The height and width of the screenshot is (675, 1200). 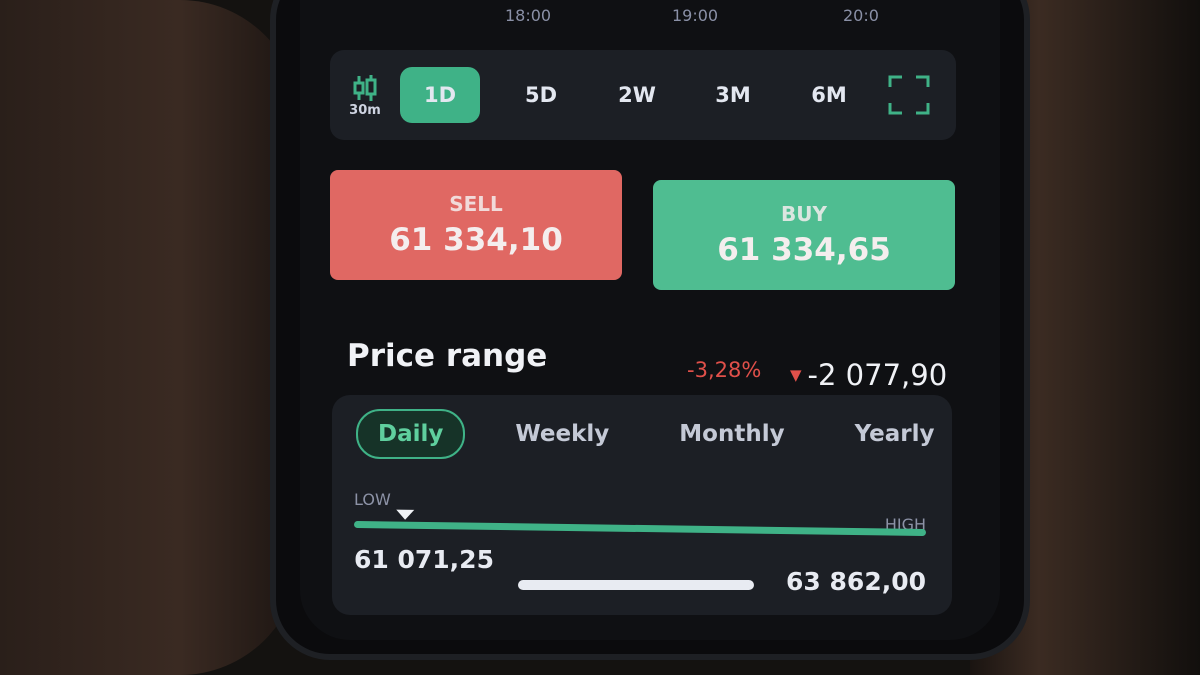 What do you see at coordinates (829, 95) in the screenshot?
I see `range-6m-button: 6M` at bounding box center [829, 95].